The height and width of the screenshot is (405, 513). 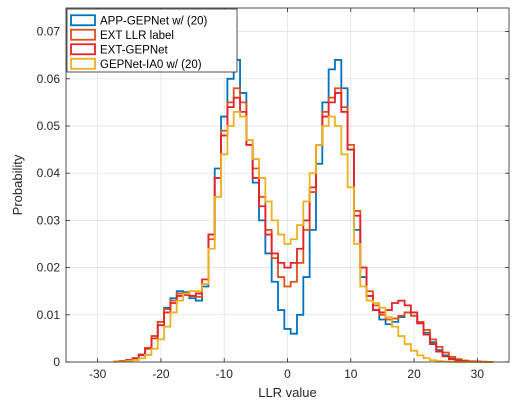 I want to click on y-axis-label: Probability, so click(x=17, y=184).